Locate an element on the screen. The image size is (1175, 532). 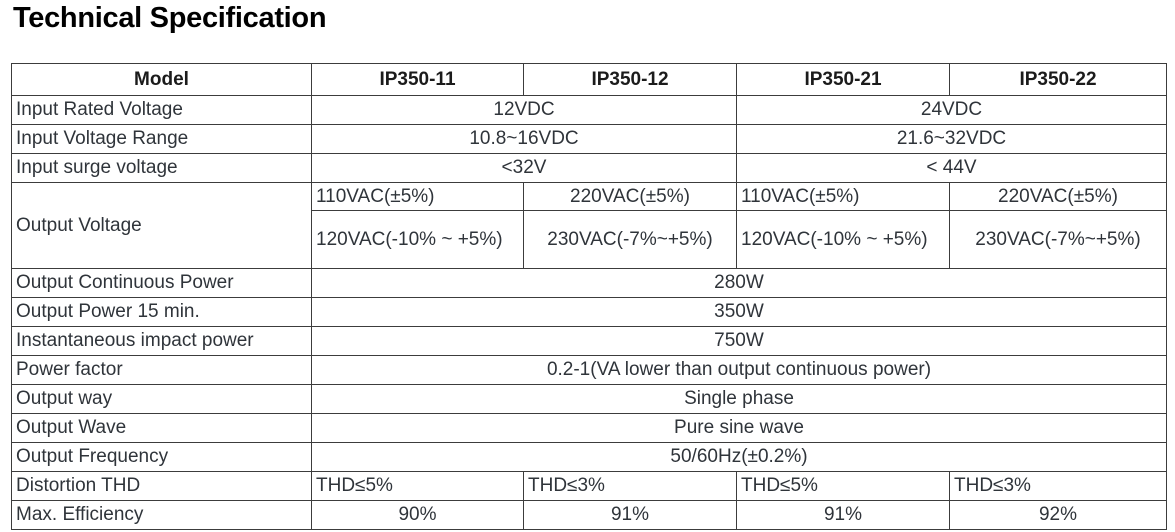
header-col-ip350-21: IP350-21 is located at coordinates (843, 79).